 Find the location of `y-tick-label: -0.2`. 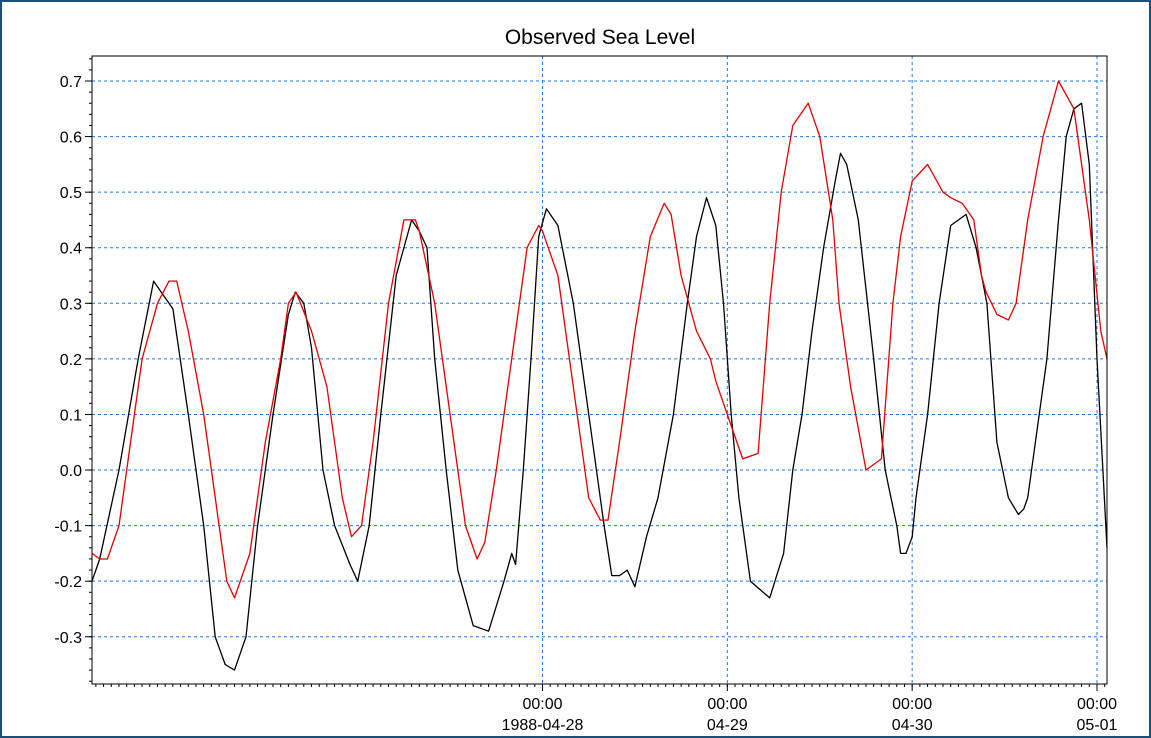

y-tick-label: -0.2 is located at coordinates (68, 582).